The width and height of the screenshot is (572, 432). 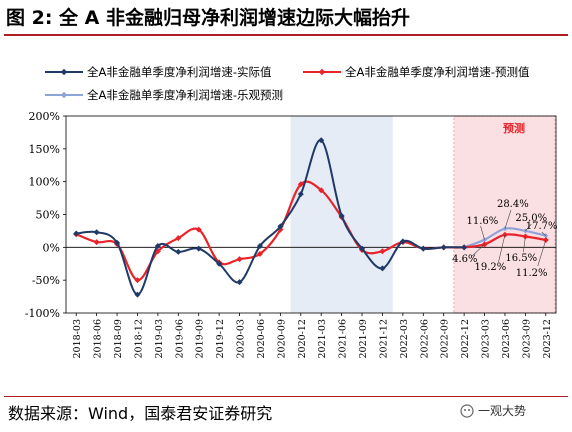 I want to click on x-tick-label: 2023-06, so click(x=506, y=338).